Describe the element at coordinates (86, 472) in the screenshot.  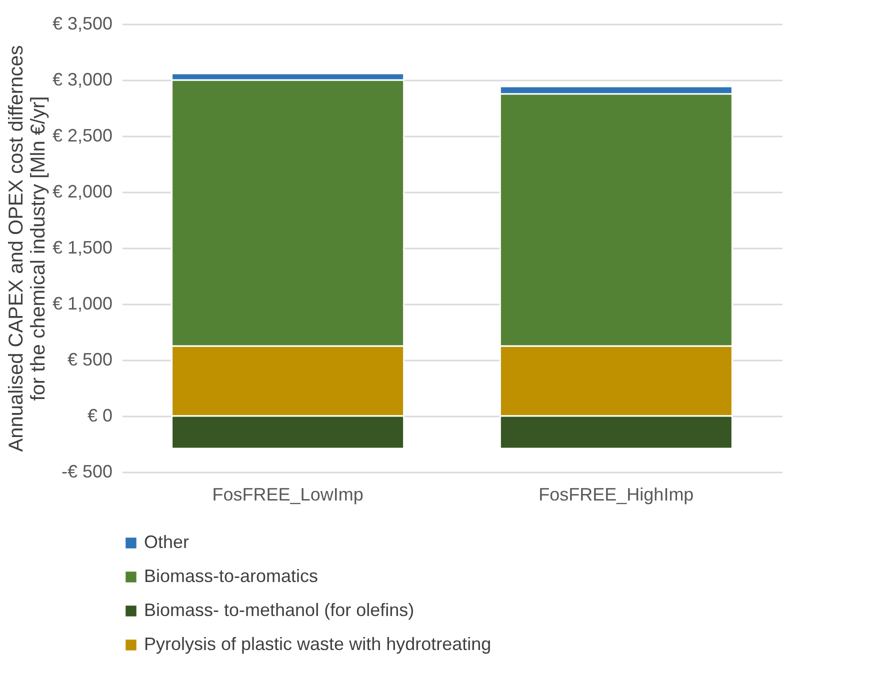
I see `y-tick-label: -€ 500` at that location.